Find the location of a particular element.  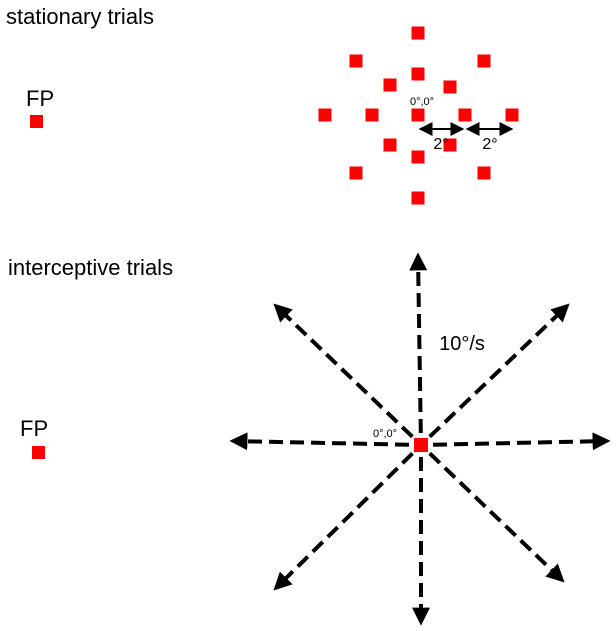

interceptive-title: interceptive trials is located at coordinates (90, 267).